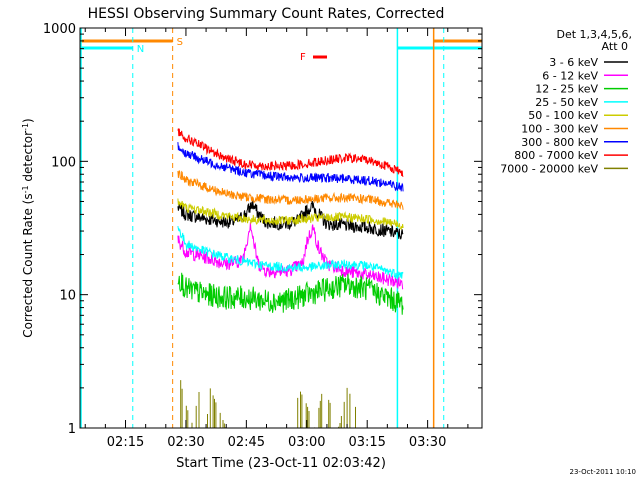 The height and width of the screenshot is (480, 640). I want to click on x-tick-label: 03:15, so click(366, 442).